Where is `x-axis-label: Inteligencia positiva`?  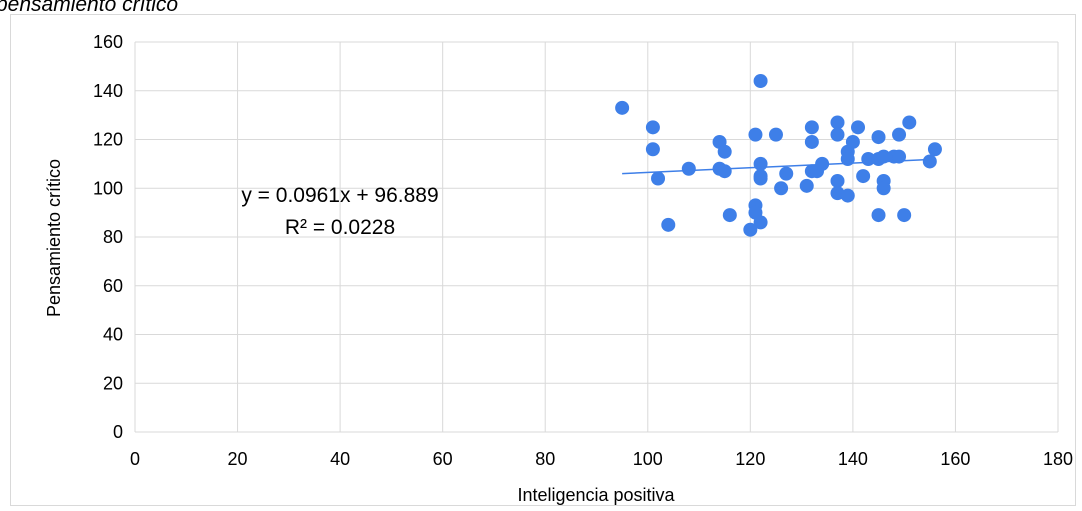
x-axis-label: Inteligencia positiva is located at coordinates (596, 495).